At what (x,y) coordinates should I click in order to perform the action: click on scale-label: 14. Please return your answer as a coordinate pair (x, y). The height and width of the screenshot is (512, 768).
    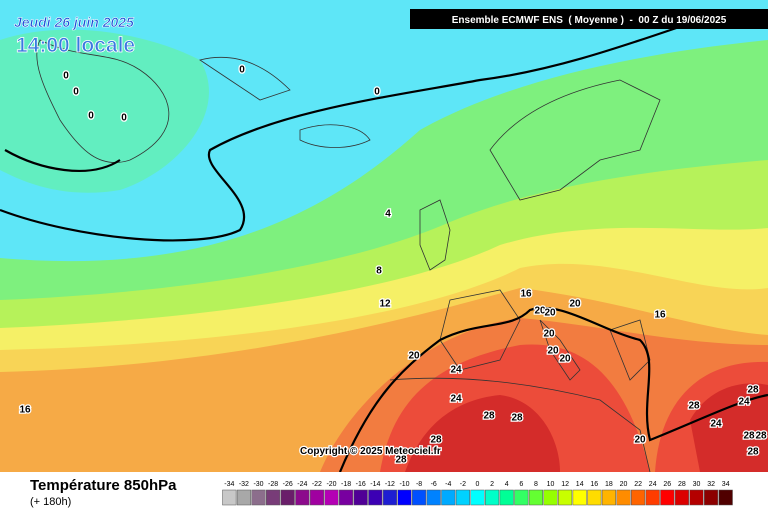
    Looking at the image, I should click on (580, 484).